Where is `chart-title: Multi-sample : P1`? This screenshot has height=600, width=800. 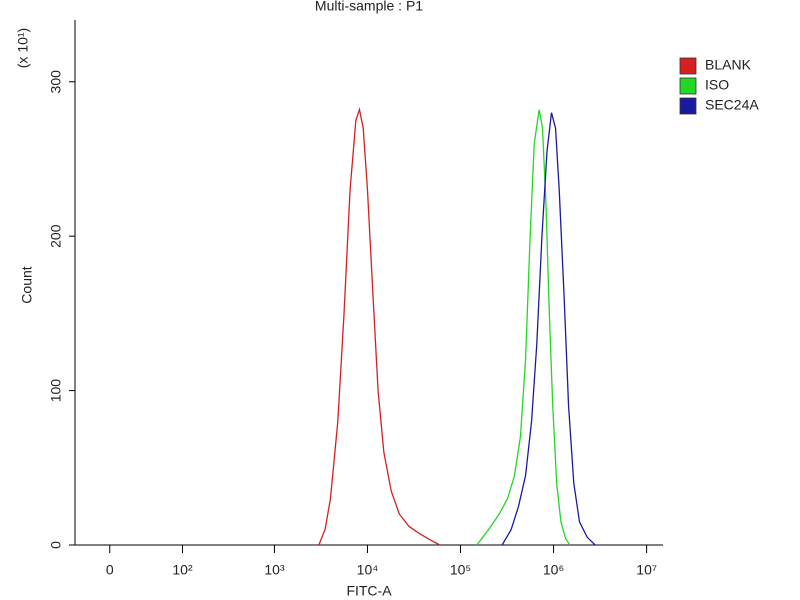
chart-title: Multi-sample : P1 is located at coordinates (369, 7).